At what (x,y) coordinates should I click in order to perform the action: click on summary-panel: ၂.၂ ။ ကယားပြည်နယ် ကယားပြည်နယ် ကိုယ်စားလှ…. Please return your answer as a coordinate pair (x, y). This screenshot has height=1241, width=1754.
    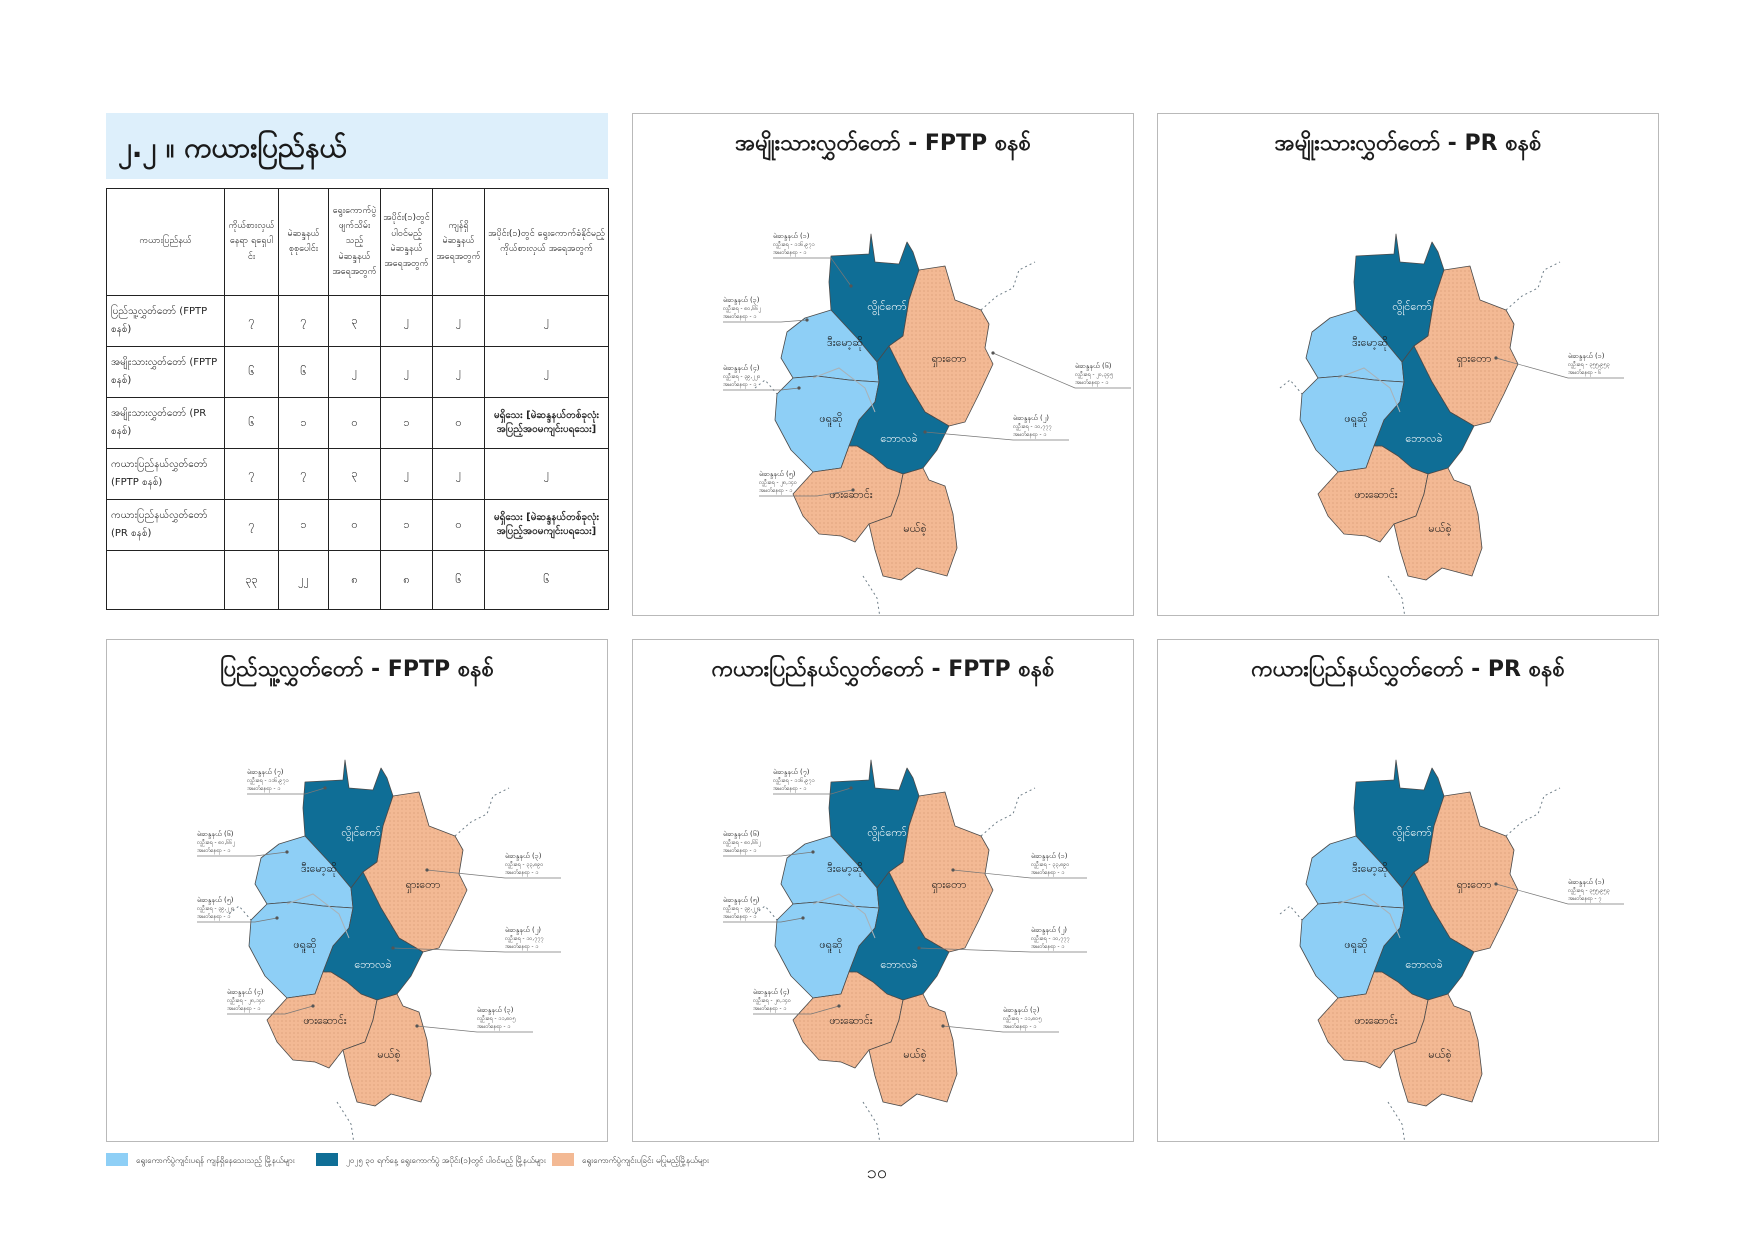
    Looking at the image, I should click on (357, 364).